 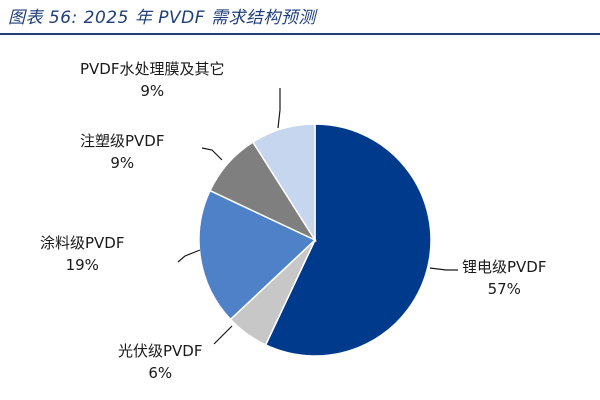 I want to click on slice-name-coating: 涂料级PVDF, so click(x=82, y=243).